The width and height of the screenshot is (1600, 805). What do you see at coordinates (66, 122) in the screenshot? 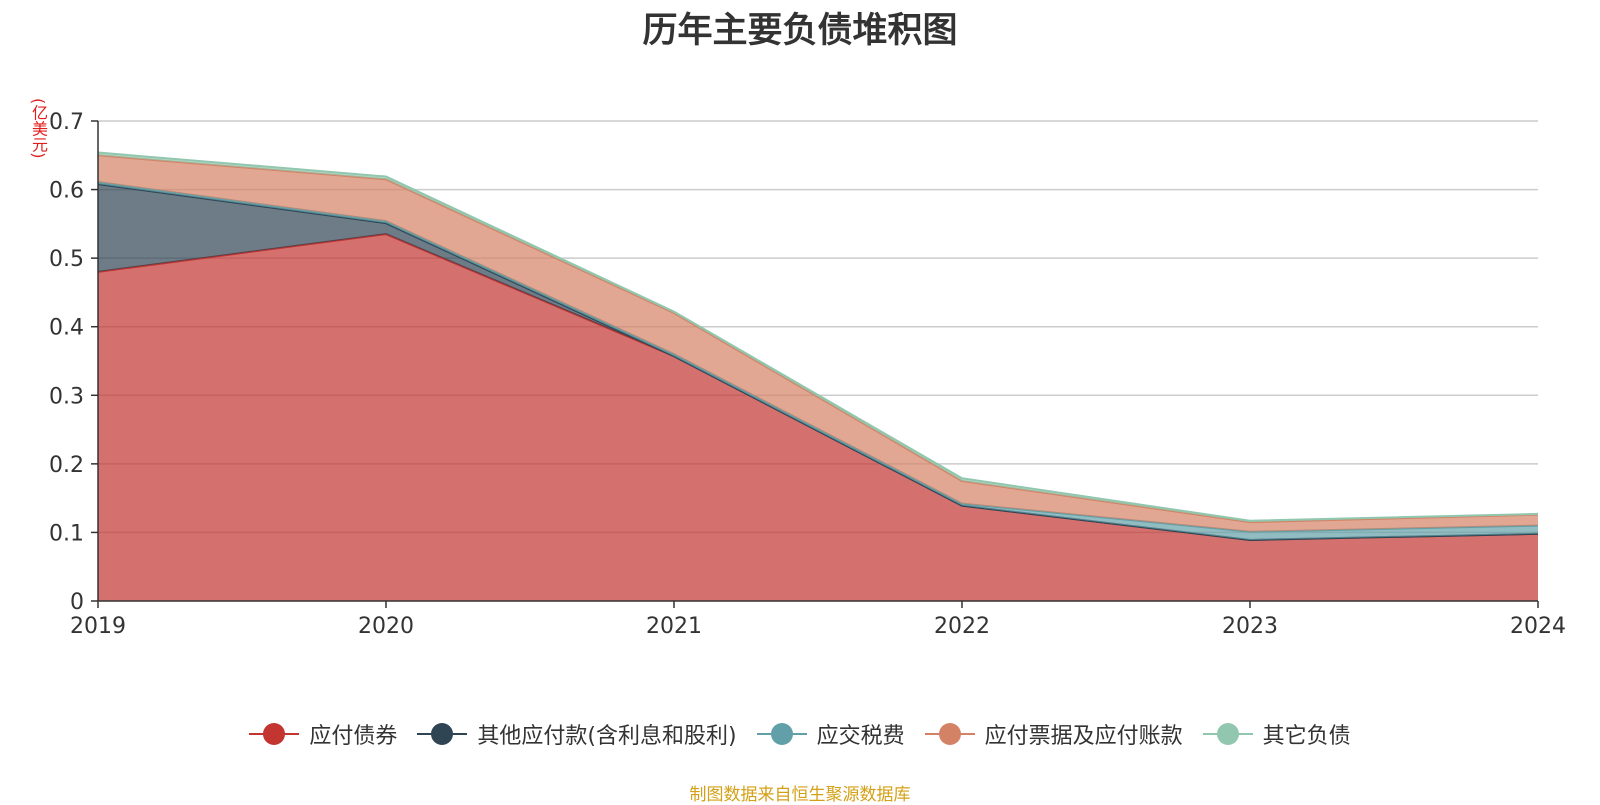
I see `y-tick-label: 0.7` at bounding box center [66, 122].